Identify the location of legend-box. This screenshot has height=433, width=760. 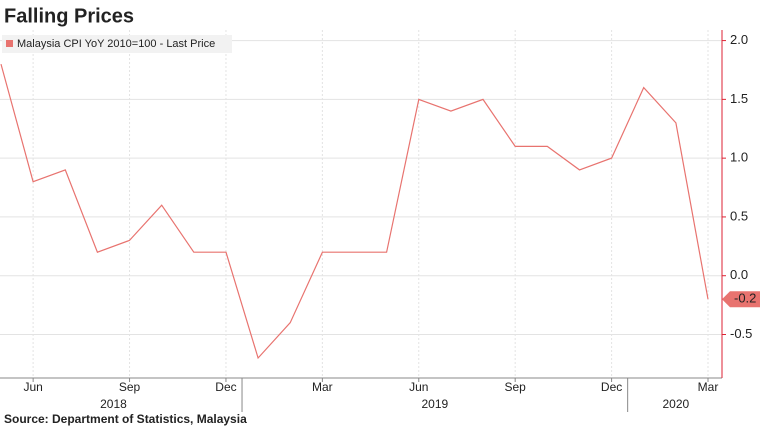
(117, 44).